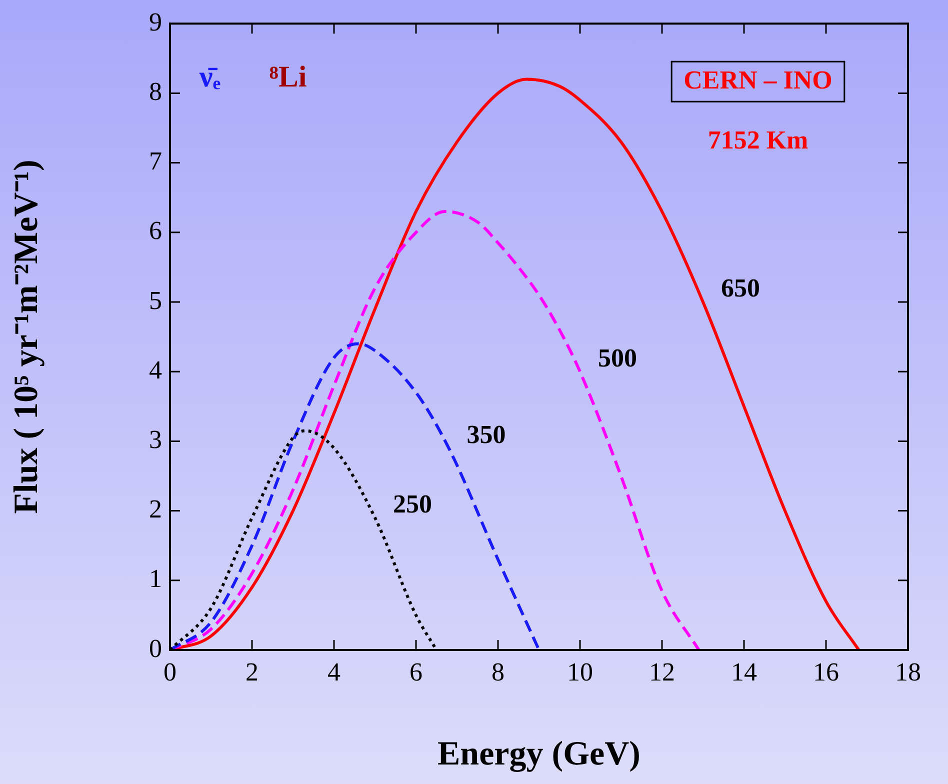 The image size is (948, 784). Describe the element at coordinates (155, 648) in the screenshot. I see `y-tick-label: 0` at that location.